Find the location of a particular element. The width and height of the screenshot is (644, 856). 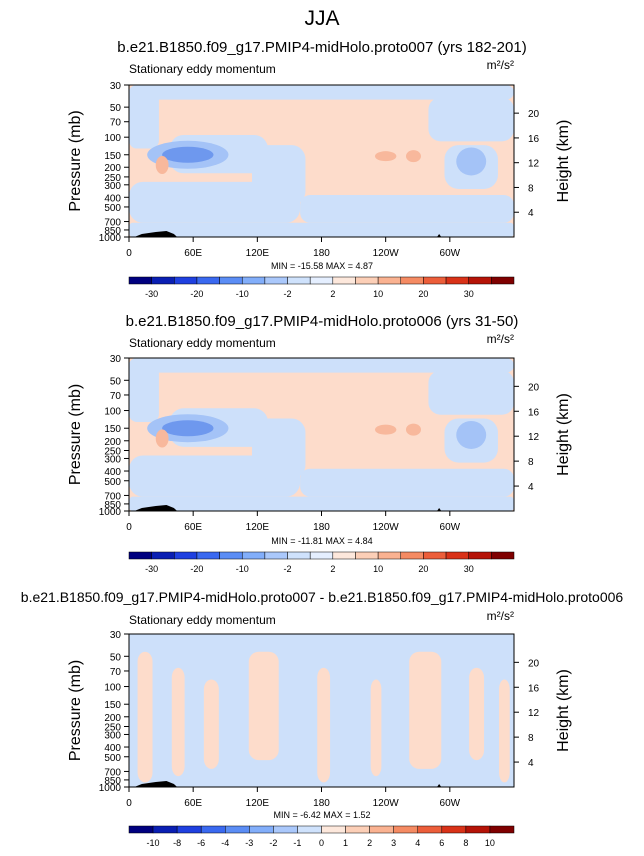

colorbar-label: -6 is located at coordinates (201, 843).